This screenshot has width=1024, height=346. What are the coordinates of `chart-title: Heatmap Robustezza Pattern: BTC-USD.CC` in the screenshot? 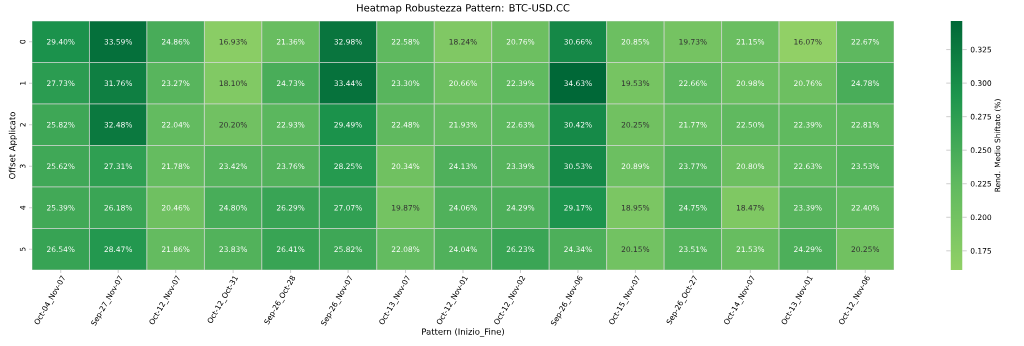 It's located at (463, 8).